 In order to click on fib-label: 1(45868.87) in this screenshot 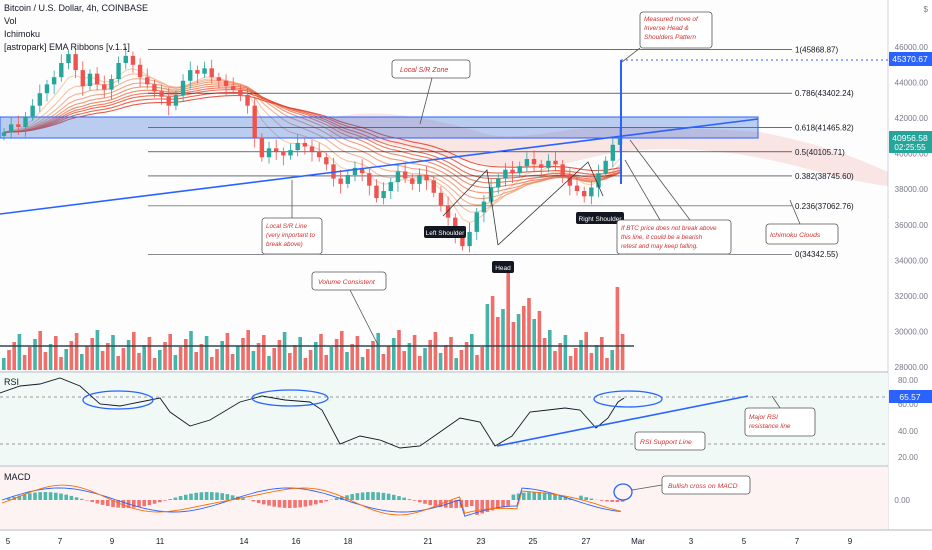, I will do `click(816, 49)`.